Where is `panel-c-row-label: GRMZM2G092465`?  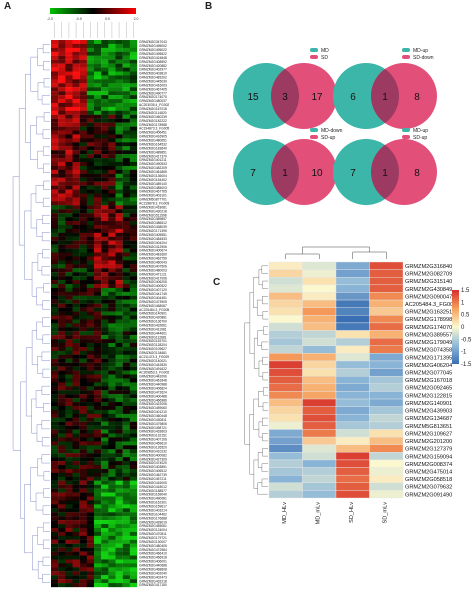 panel-c-row-label: GRMZM2G092465 is located at coordinates (428, 389).